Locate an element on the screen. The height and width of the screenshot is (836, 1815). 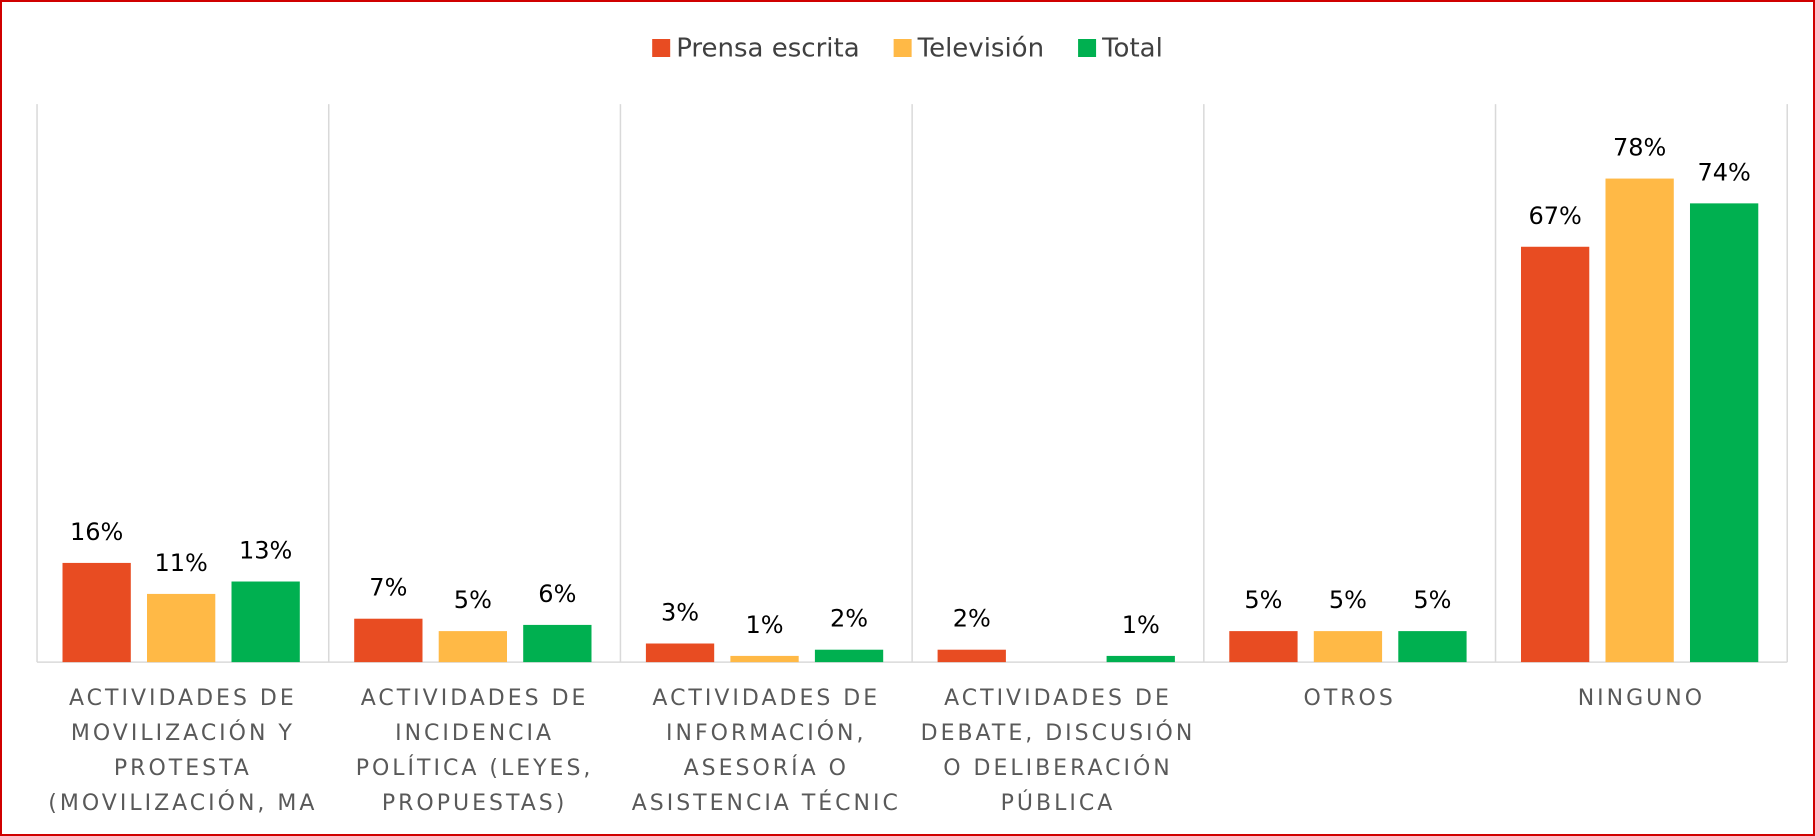
value-label: 74% is located at coordinates (1723, 172).